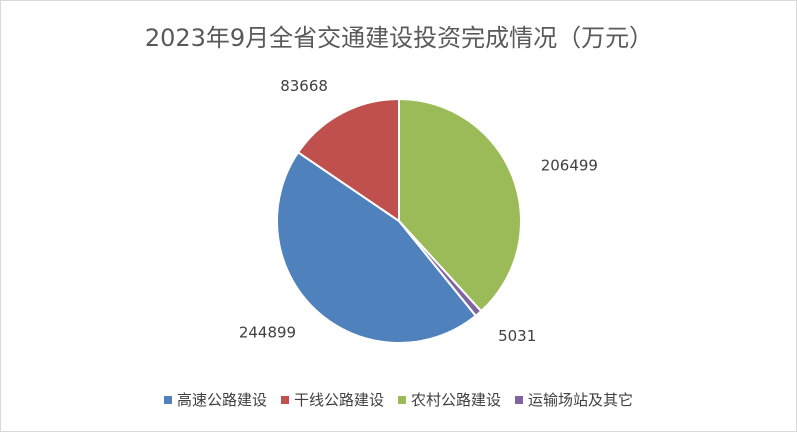 The height and width of the screenshot is (432, 797). I want to click on data-label: 244899, so click(267, 332).